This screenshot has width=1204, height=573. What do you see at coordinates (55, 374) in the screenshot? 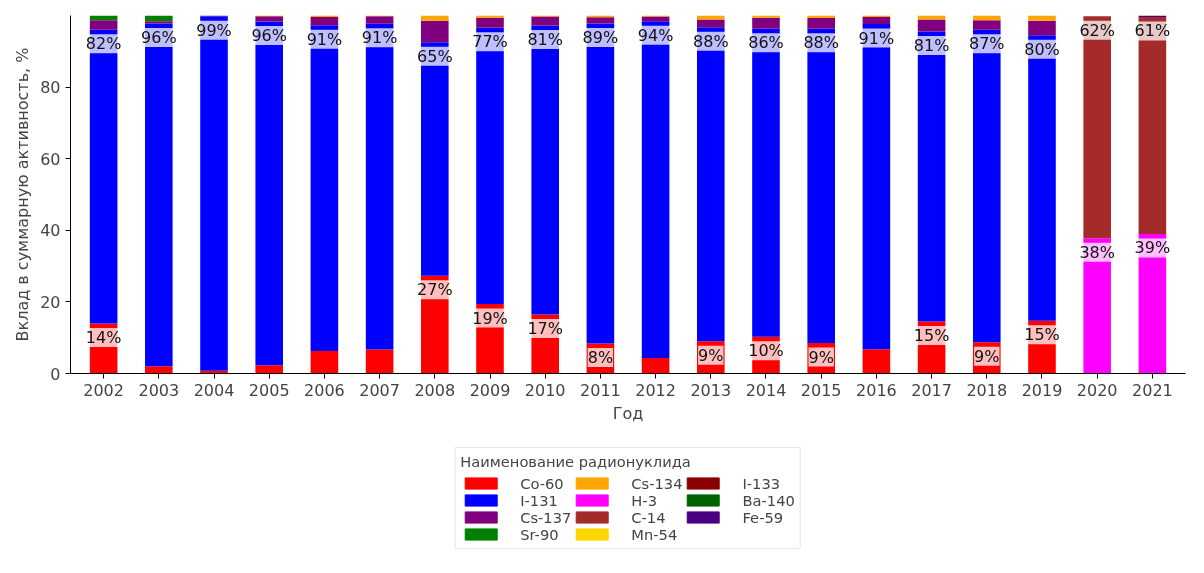
I see `y-tick-label: 0` at bounding box center [55, 374].